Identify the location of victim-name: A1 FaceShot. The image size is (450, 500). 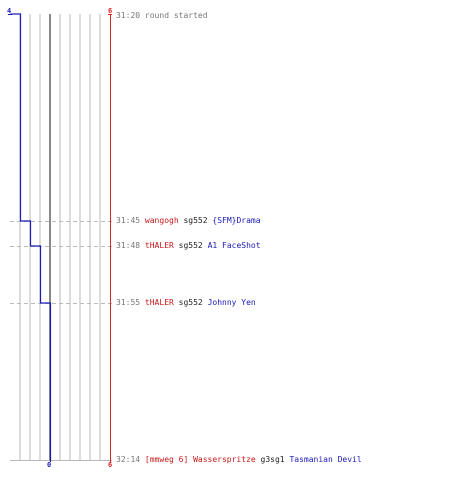
(234, 245).